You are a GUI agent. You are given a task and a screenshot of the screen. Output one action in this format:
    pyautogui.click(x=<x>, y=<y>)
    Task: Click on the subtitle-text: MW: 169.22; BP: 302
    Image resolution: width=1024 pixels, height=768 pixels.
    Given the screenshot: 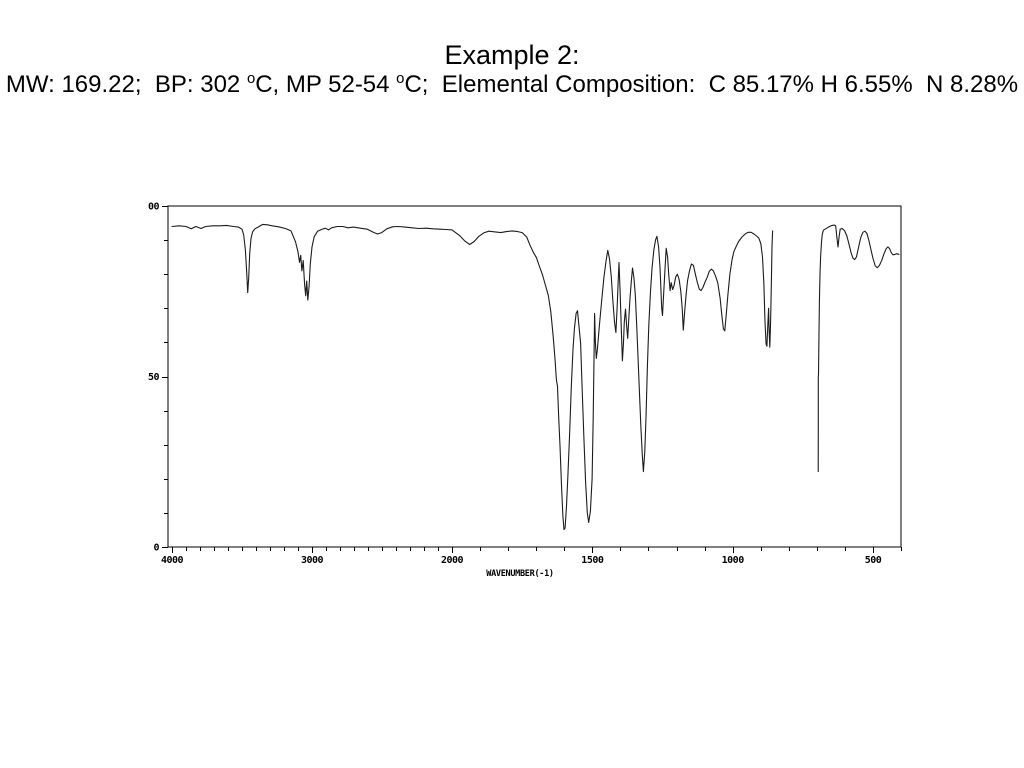 What is the action you would take?
    pyautogui.click(x=126, y=84)
    